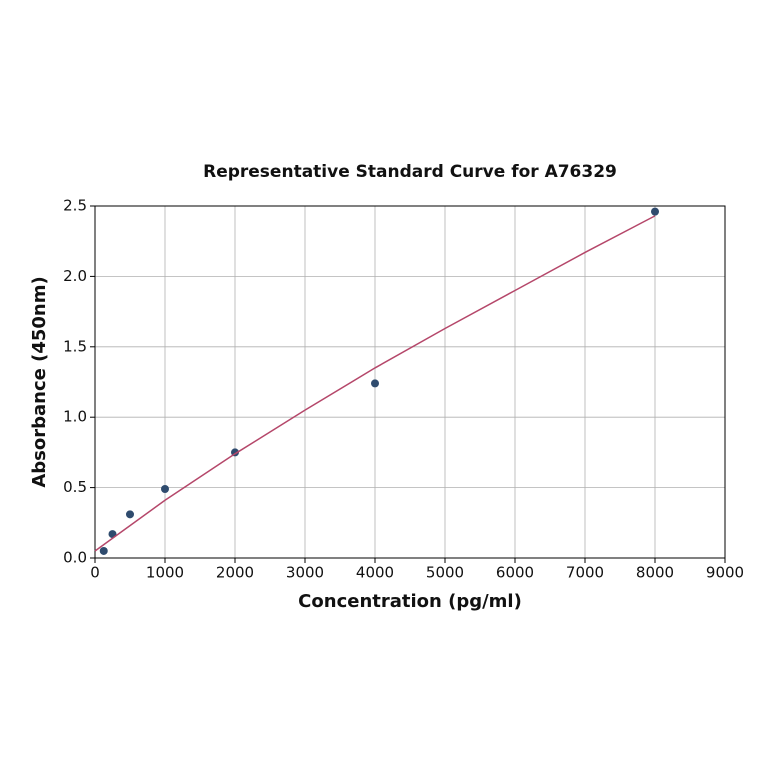 Image resolution: width=764 pixels, height=764 pixels. What do you see at coordinates (39, 381) in the screenshot?
I see `y-axis-label: Absorbance (450nm)` at bounding box center [39, 381].